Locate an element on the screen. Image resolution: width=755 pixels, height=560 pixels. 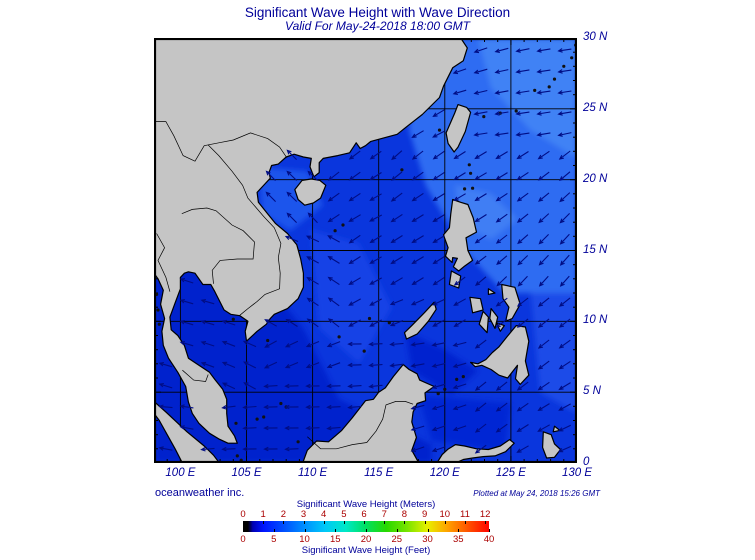
border-borneo-border is located at coordinates (360, 425).